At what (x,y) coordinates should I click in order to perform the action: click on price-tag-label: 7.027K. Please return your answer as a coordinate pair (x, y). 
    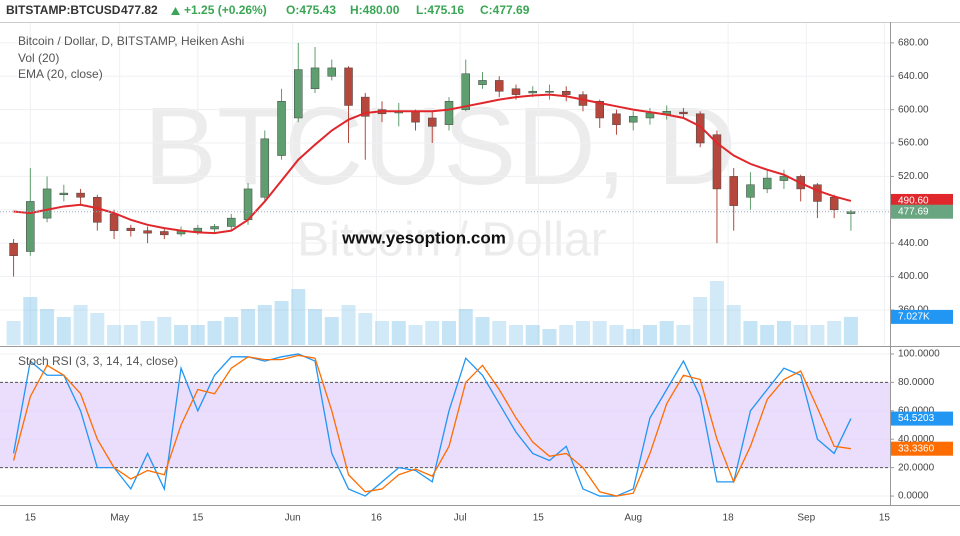
    Looking at the image, I should click on (914, 317).